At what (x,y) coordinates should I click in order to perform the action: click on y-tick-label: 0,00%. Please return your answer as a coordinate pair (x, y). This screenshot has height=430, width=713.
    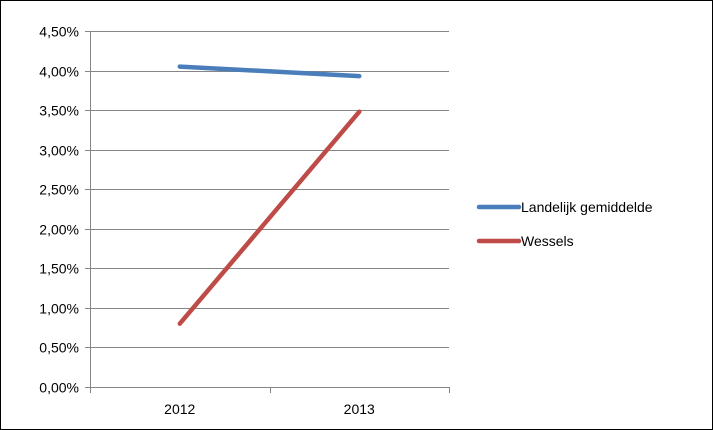
    Looking at the image, I should click on (59, 388).